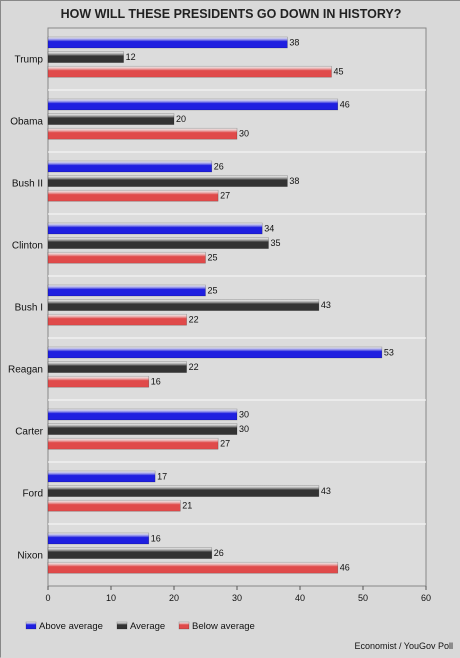 This screenshot has height=658, width=460. What do you see at coordinates (181, 119) in the screenshot?
I see `data-label: 20` at bounding box center [181, 119].